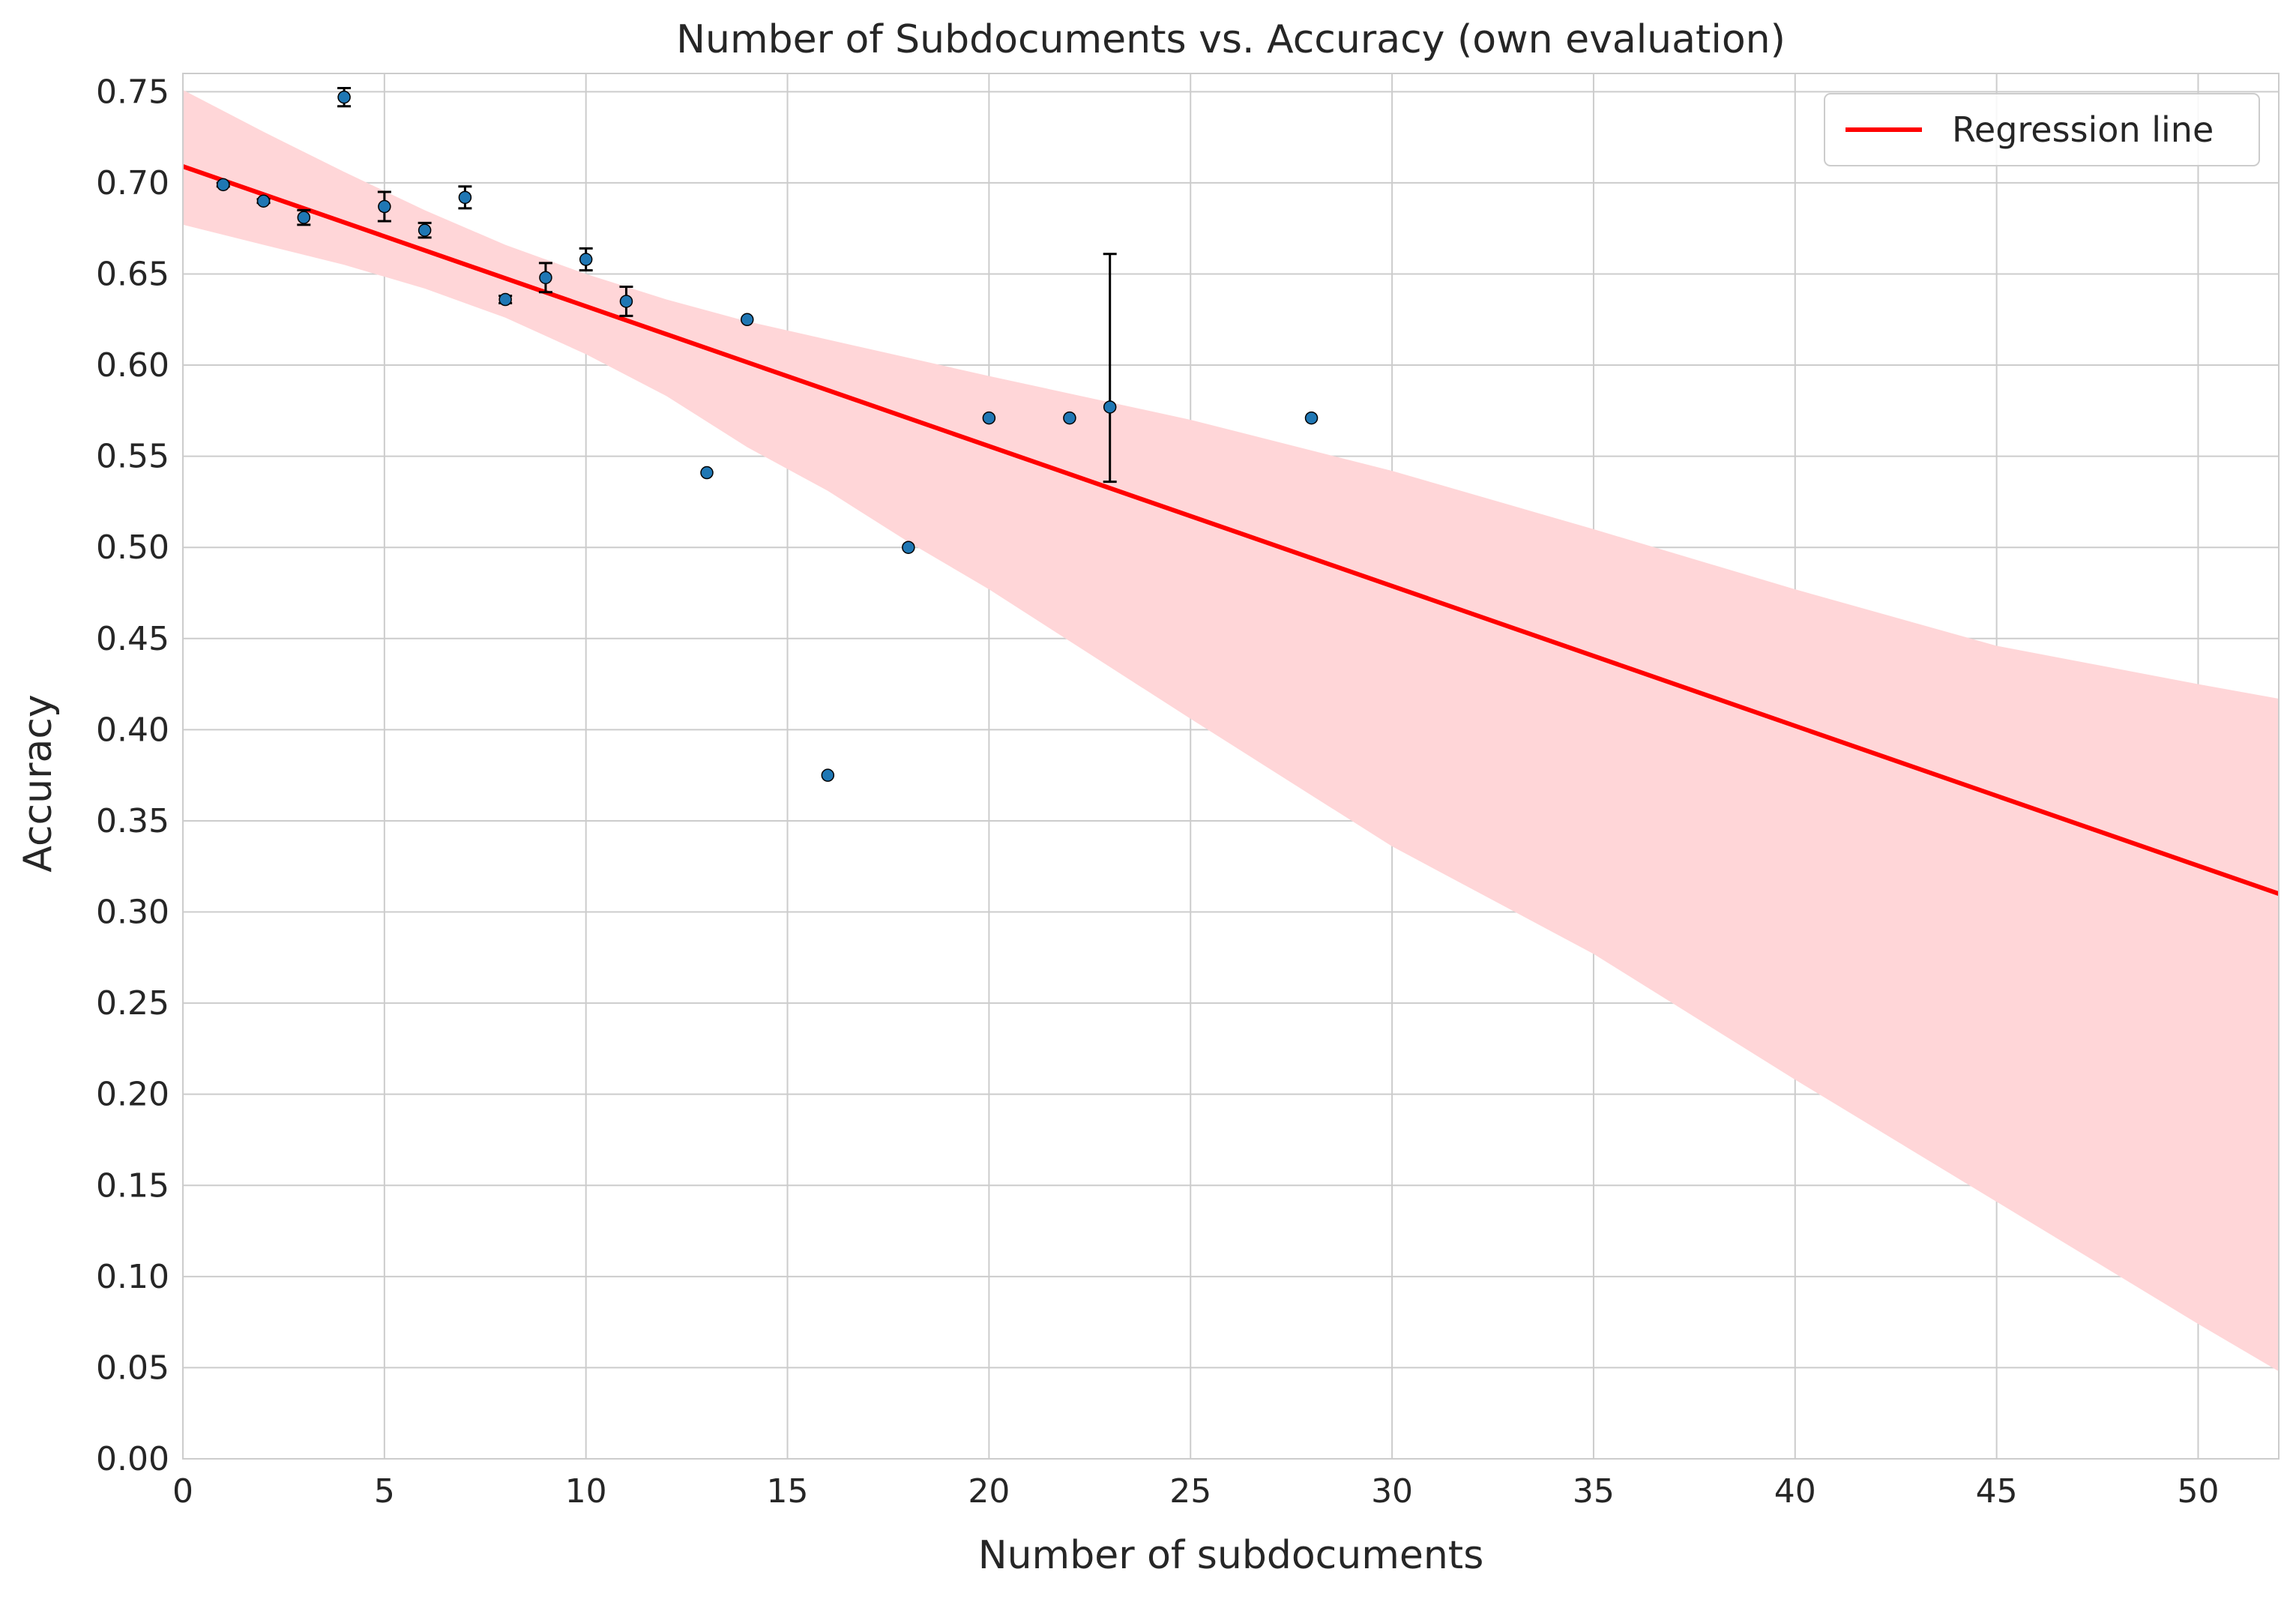 The image size is (2296, 1602). I want to click on y-tick-label: 0.30, so click(132, 913).